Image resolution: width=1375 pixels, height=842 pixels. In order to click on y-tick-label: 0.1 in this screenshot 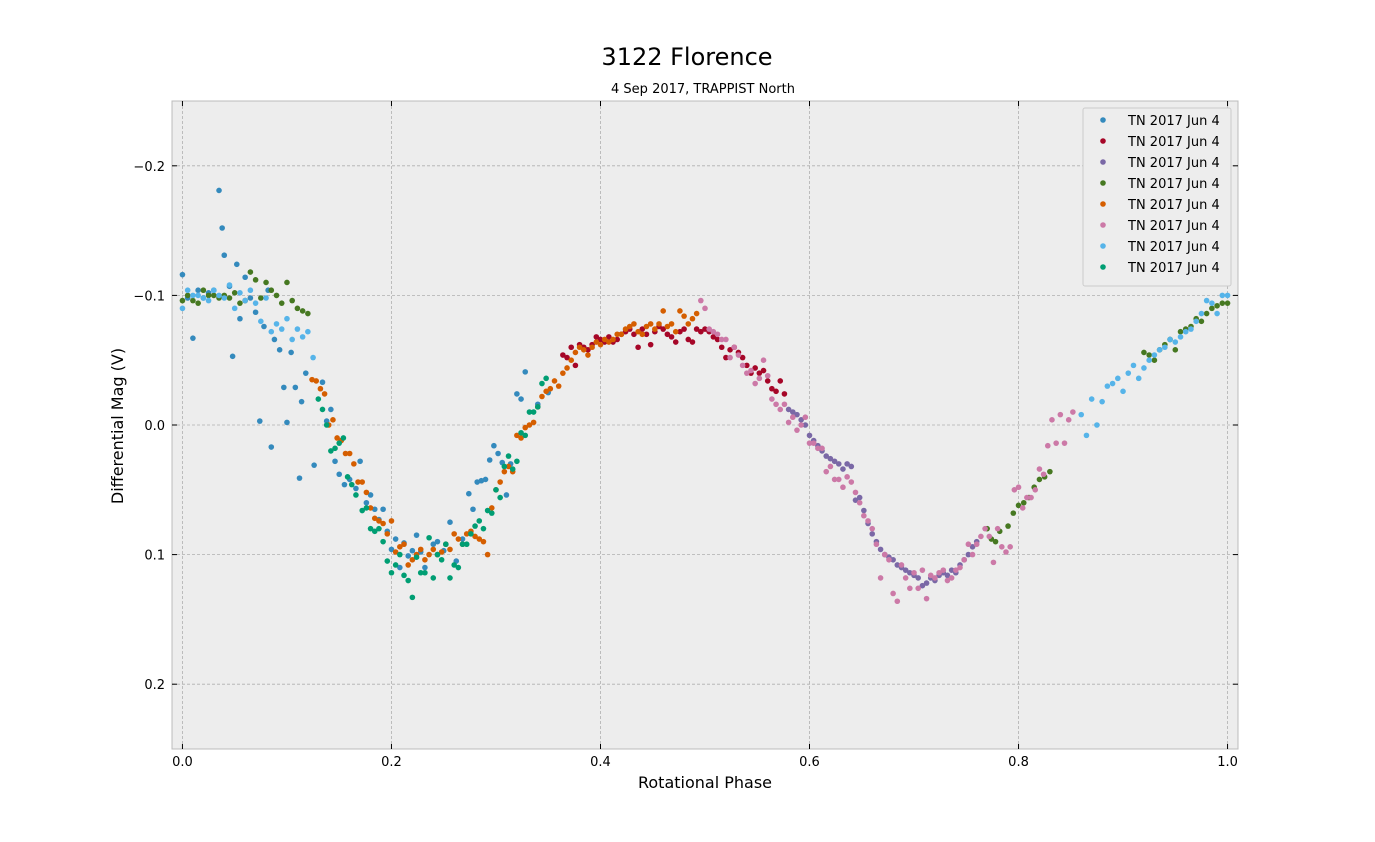, I will do `click(154, 556)`.